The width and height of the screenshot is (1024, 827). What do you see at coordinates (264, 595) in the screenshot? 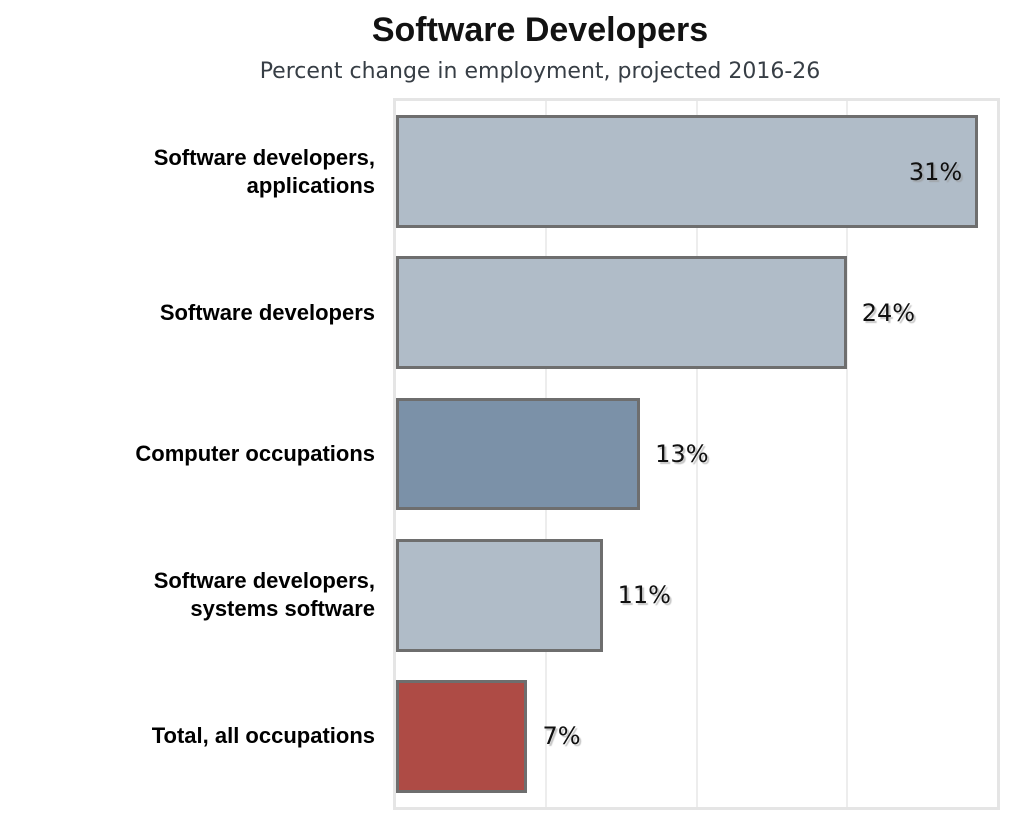
I see `category-label: Software developers, systems software` at bounding box center [264, 595].